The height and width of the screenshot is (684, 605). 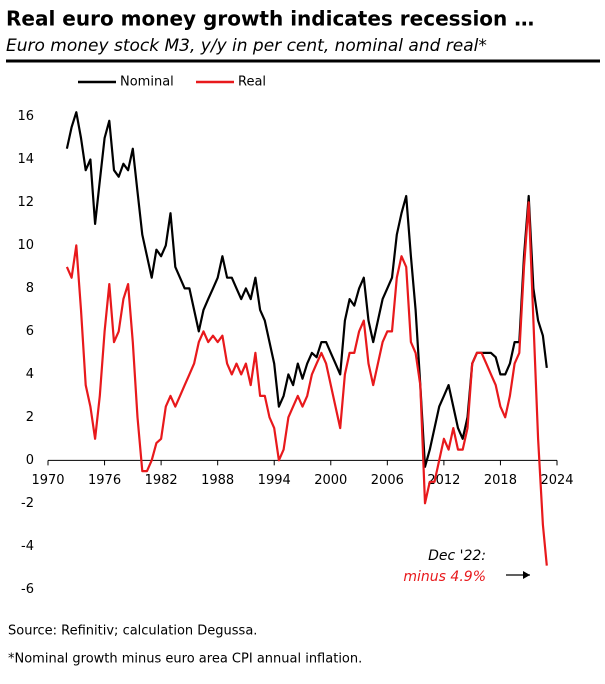 I want to click on legend-label: Real, so click(x=252, y=82).